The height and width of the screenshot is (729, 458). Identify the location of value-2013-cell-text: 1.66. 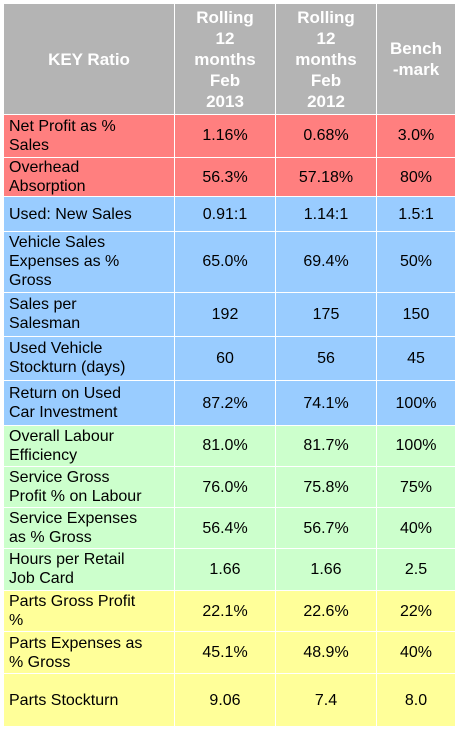
(225, 569).